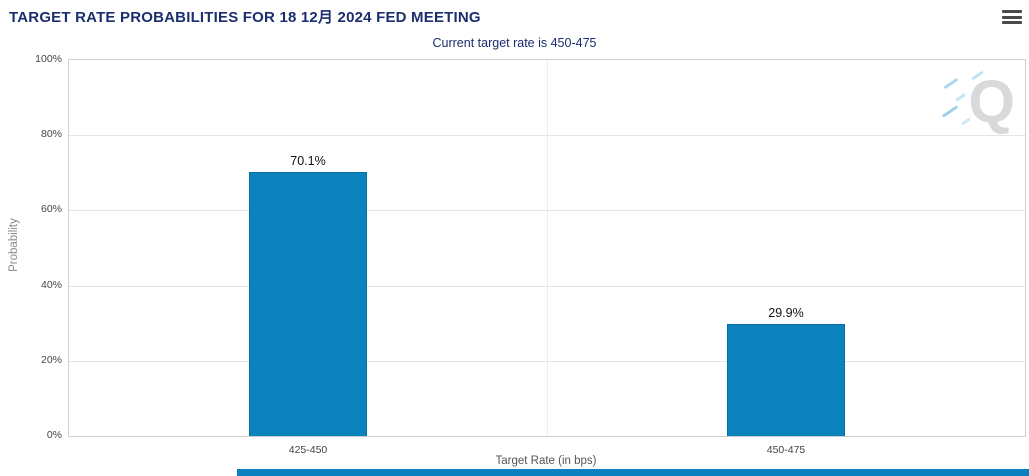 This screenshot has height=476, width=1029. What do you see at coordinates (54, 435) in the screenshot?
I see `y-tick-label: 0%` at bounding box center [54, 435].